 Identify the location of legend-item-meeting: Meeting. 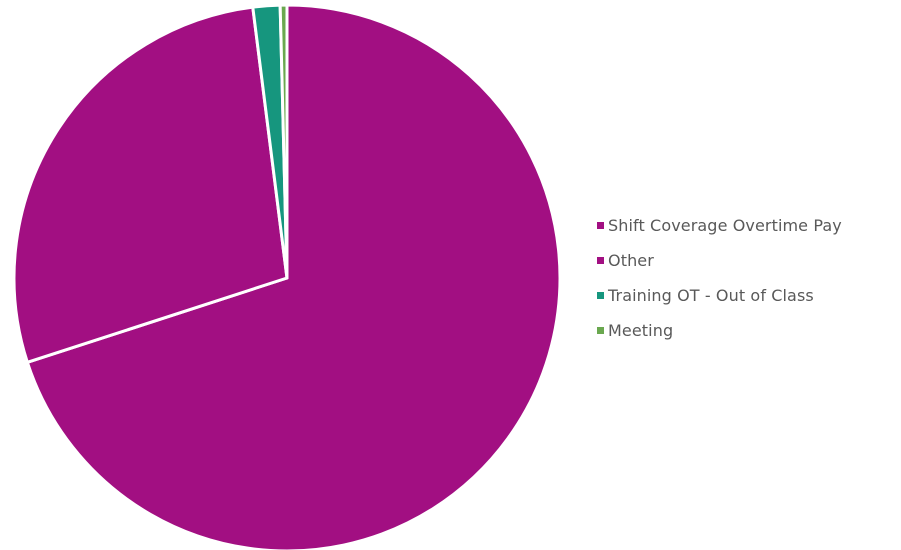
(747, 330).